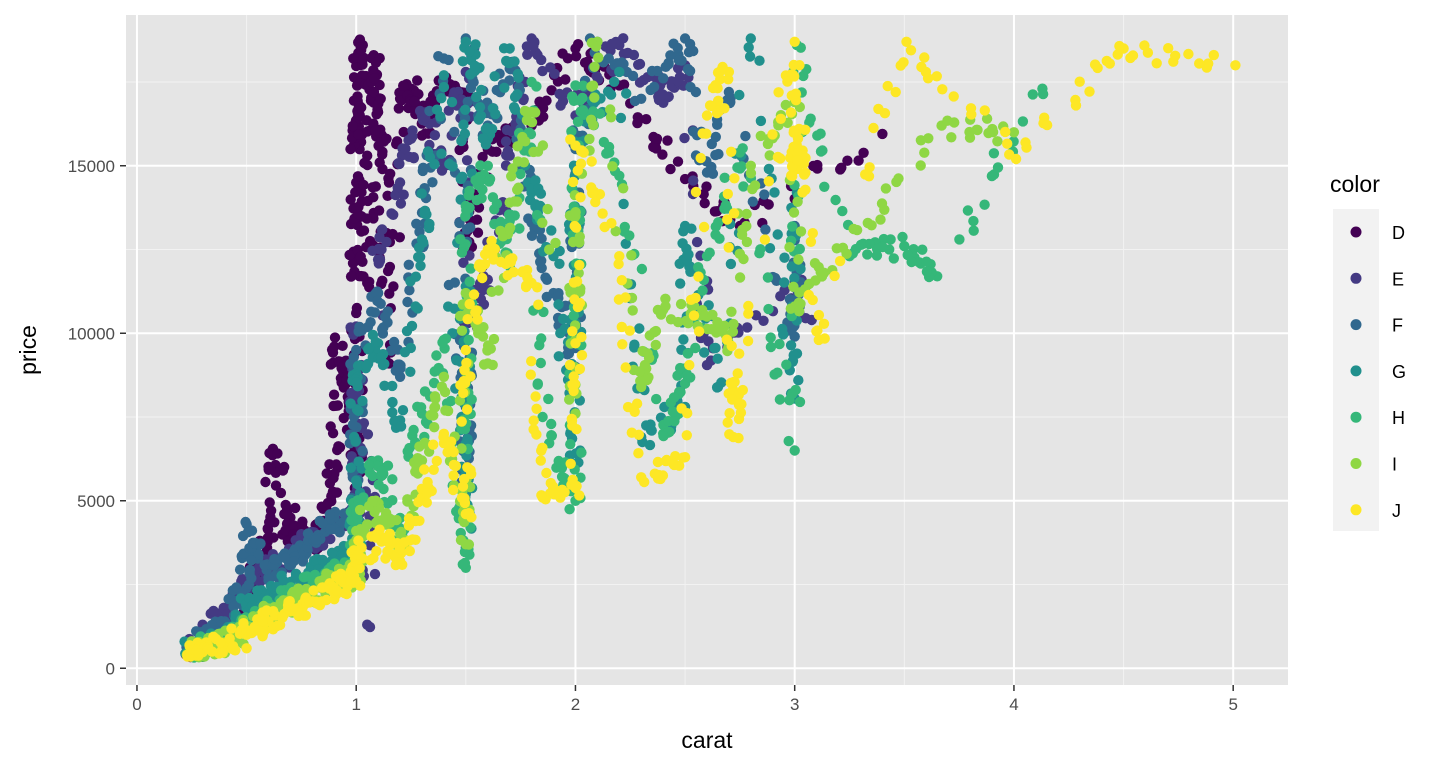 This screenshot has width=1440, height=768. Describe the element at coordinates (685, 699) in the screenshot. I see `x-axis-ticks: 0 1 2 3 4 5` at that location.